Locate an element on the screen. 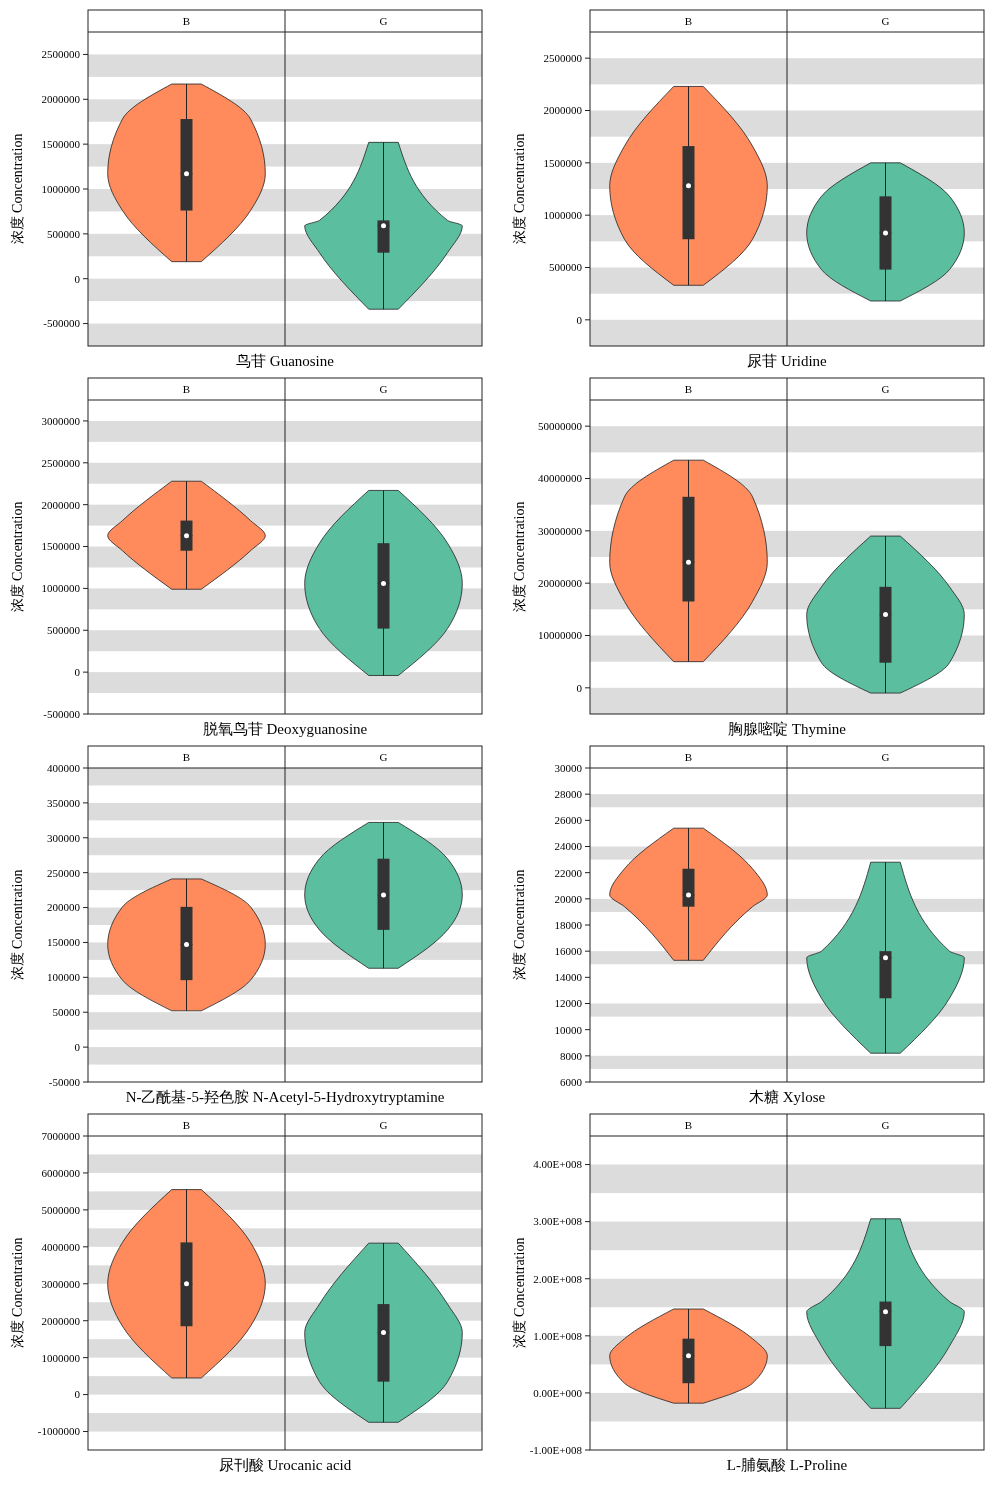 This screenshot has height=1488, width=1000. x-axis-title: 鸟苷 Guanosine is located at coordinates (285, 361).